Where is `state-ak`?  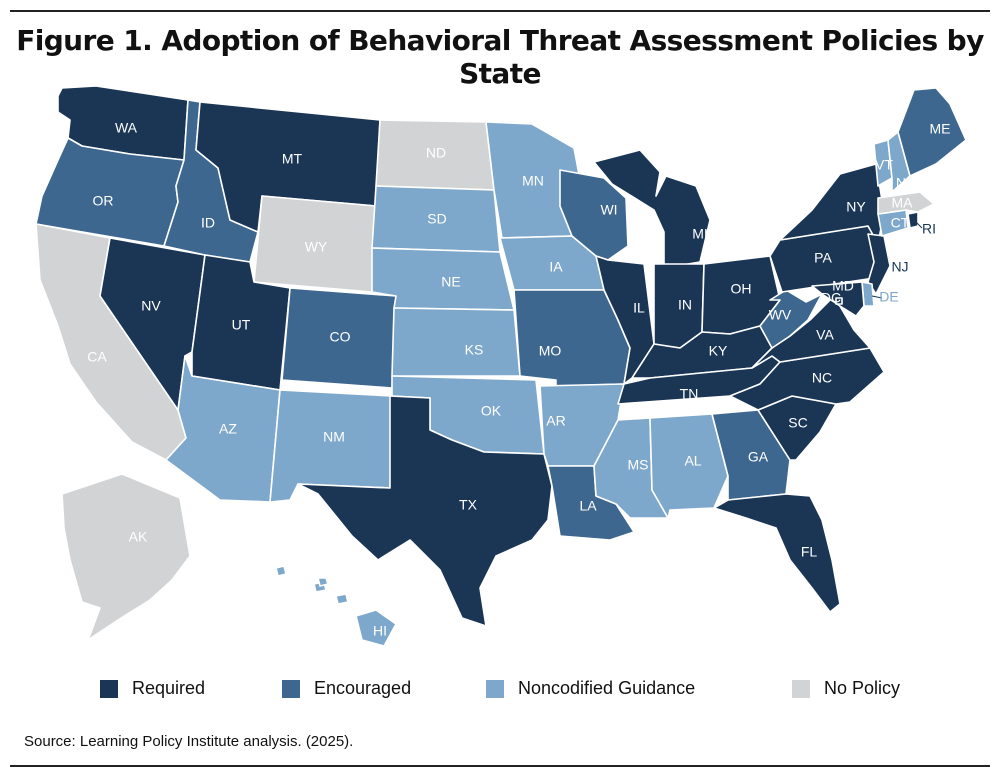
state-ak is located at coordinates (126, 557).